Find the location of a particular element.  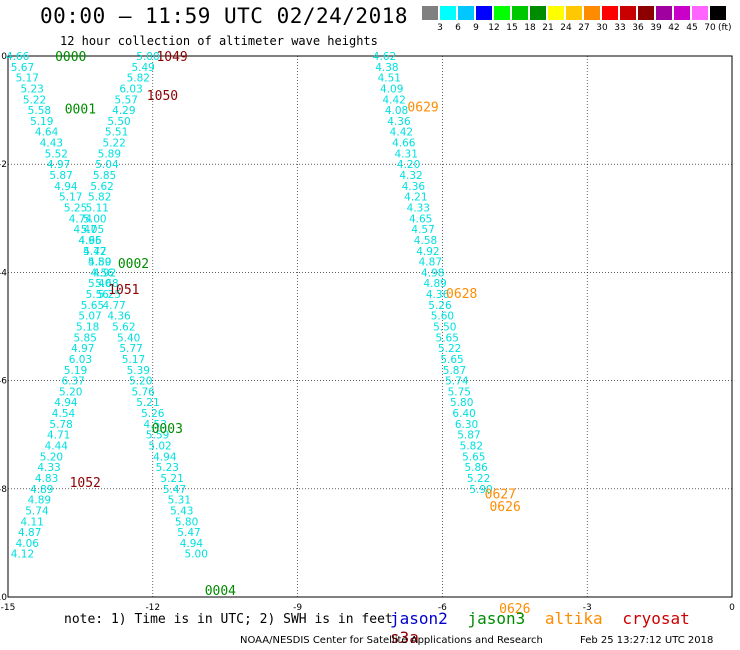

swh-point-label: 5.67 is located at coordinates (22, 68).